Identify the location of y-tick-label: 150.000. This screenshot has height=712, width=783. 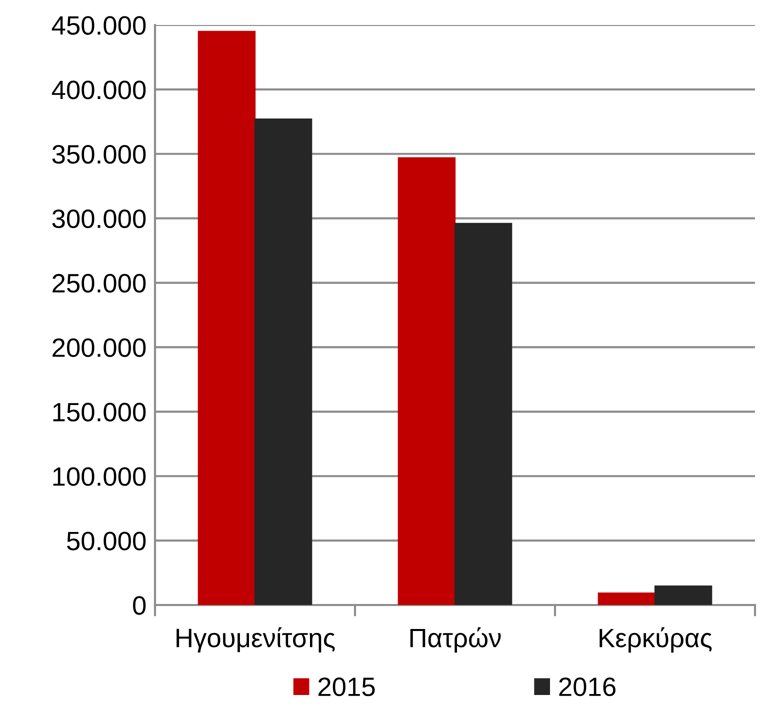
(99, 412).